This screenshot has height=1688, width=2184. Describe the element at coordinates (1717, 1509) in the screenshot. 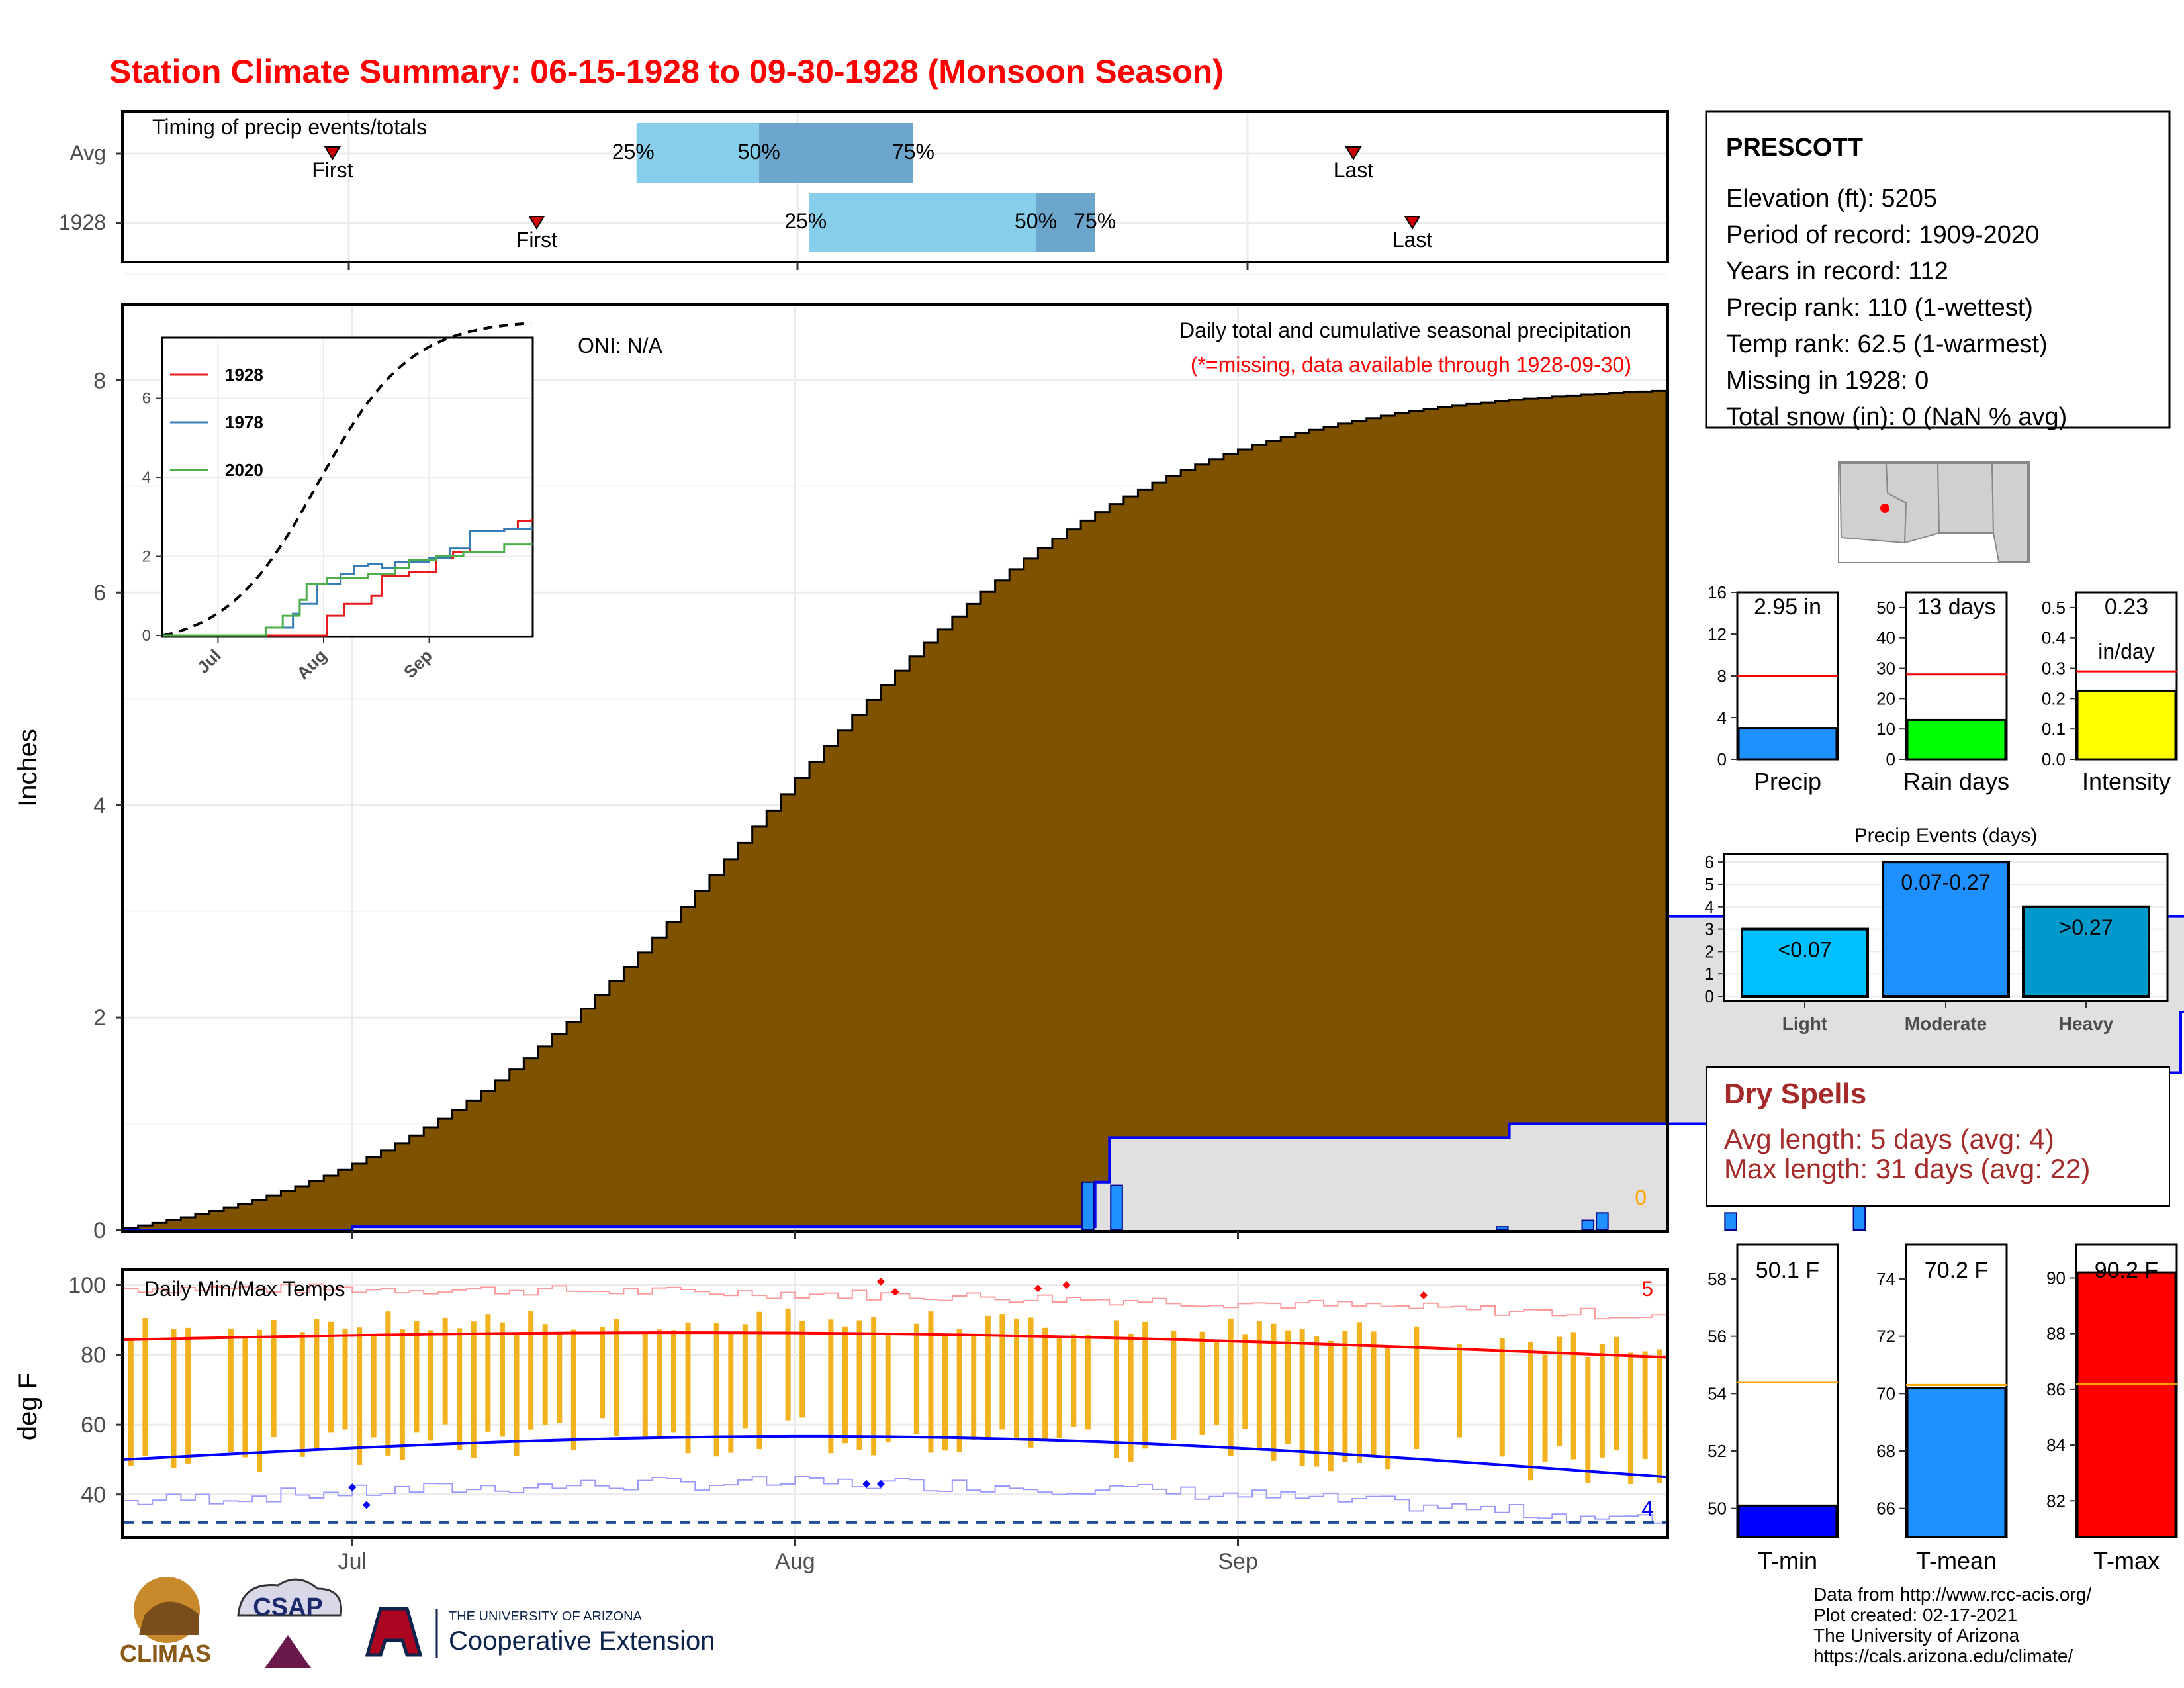

I see `temp-gauge-tick-label: 50` at that location.